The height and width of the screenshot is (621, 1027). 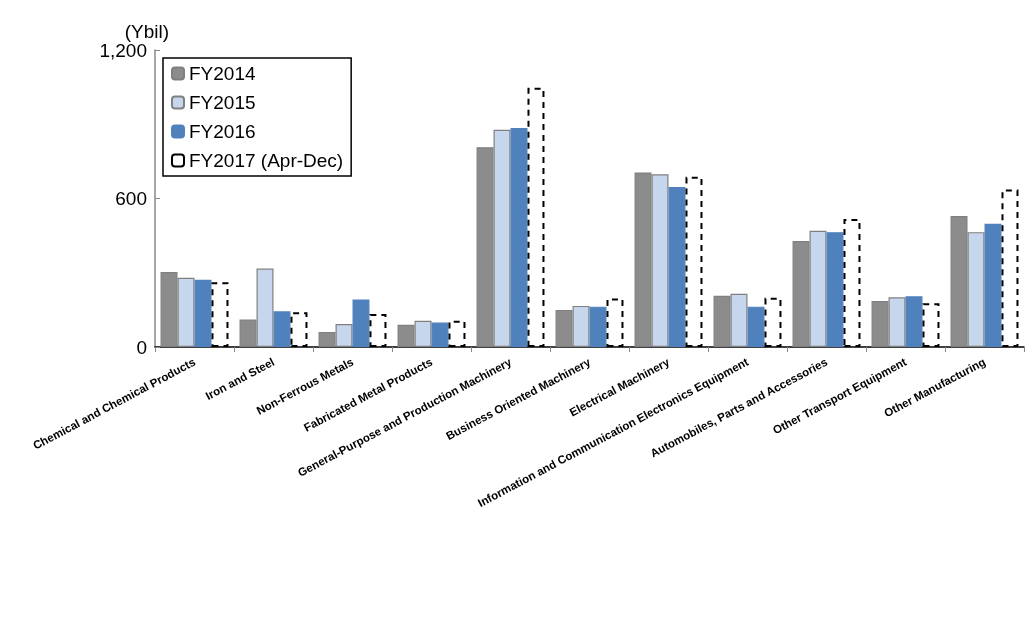 I want to click on legend-label: FY2016, so click(x=222, y=131).